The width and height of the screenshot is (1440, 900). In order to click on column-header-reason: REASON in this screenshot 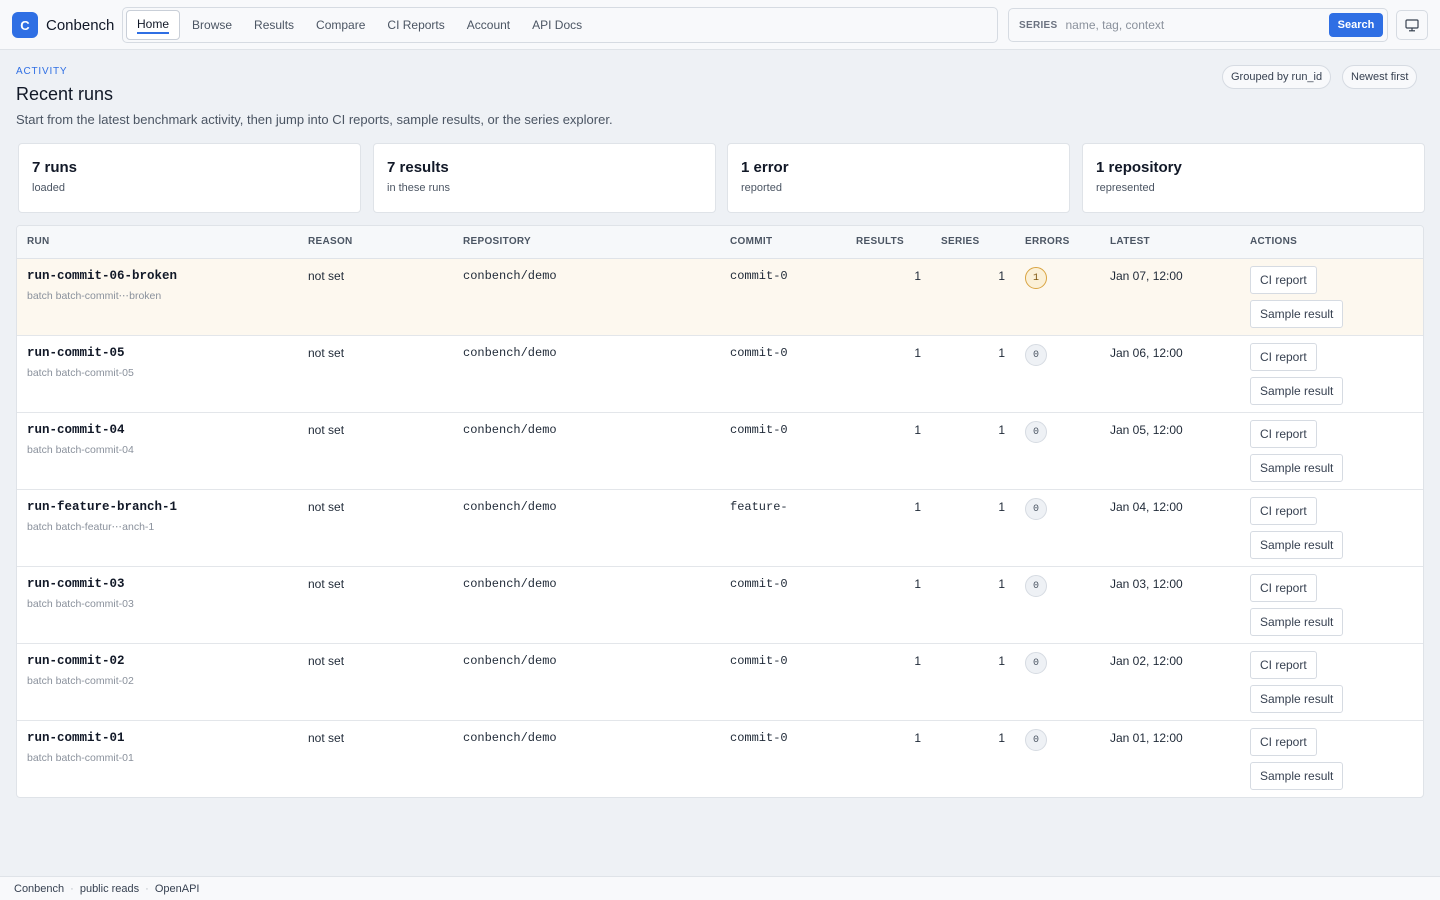, I will do `click(330, 241)`.